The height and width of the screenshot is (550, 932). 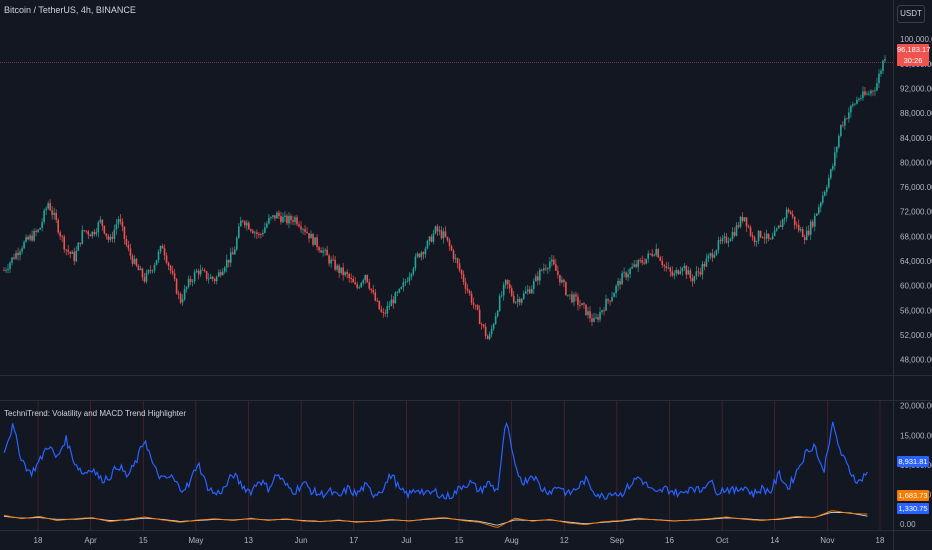 I want to click on time-axis-label: Aug, so click(x=512, y=540).